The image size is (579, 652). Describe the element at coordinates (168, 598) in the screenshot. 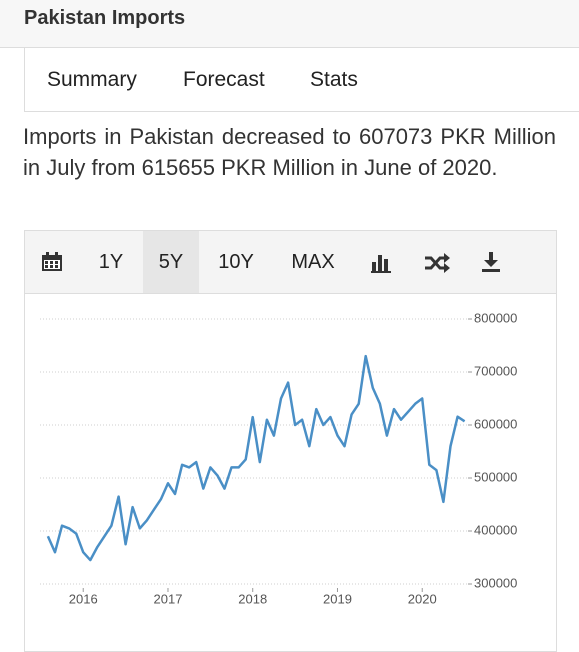

I see `x-tick-label: 2017` at that location.